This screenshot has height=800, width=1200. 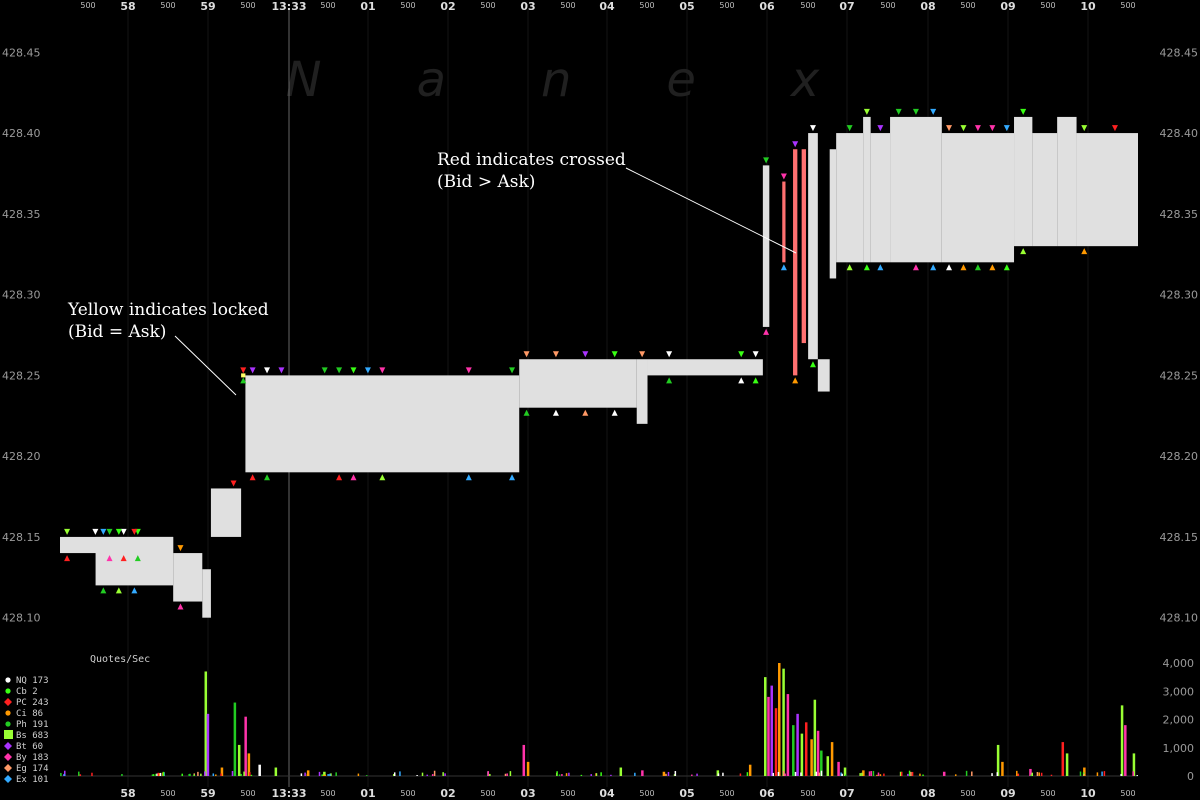 What do you see at coordinates (32, 736) in the screenshot?
I see `legend-label-bs: Bs 683` at bounding box center [32, 736].